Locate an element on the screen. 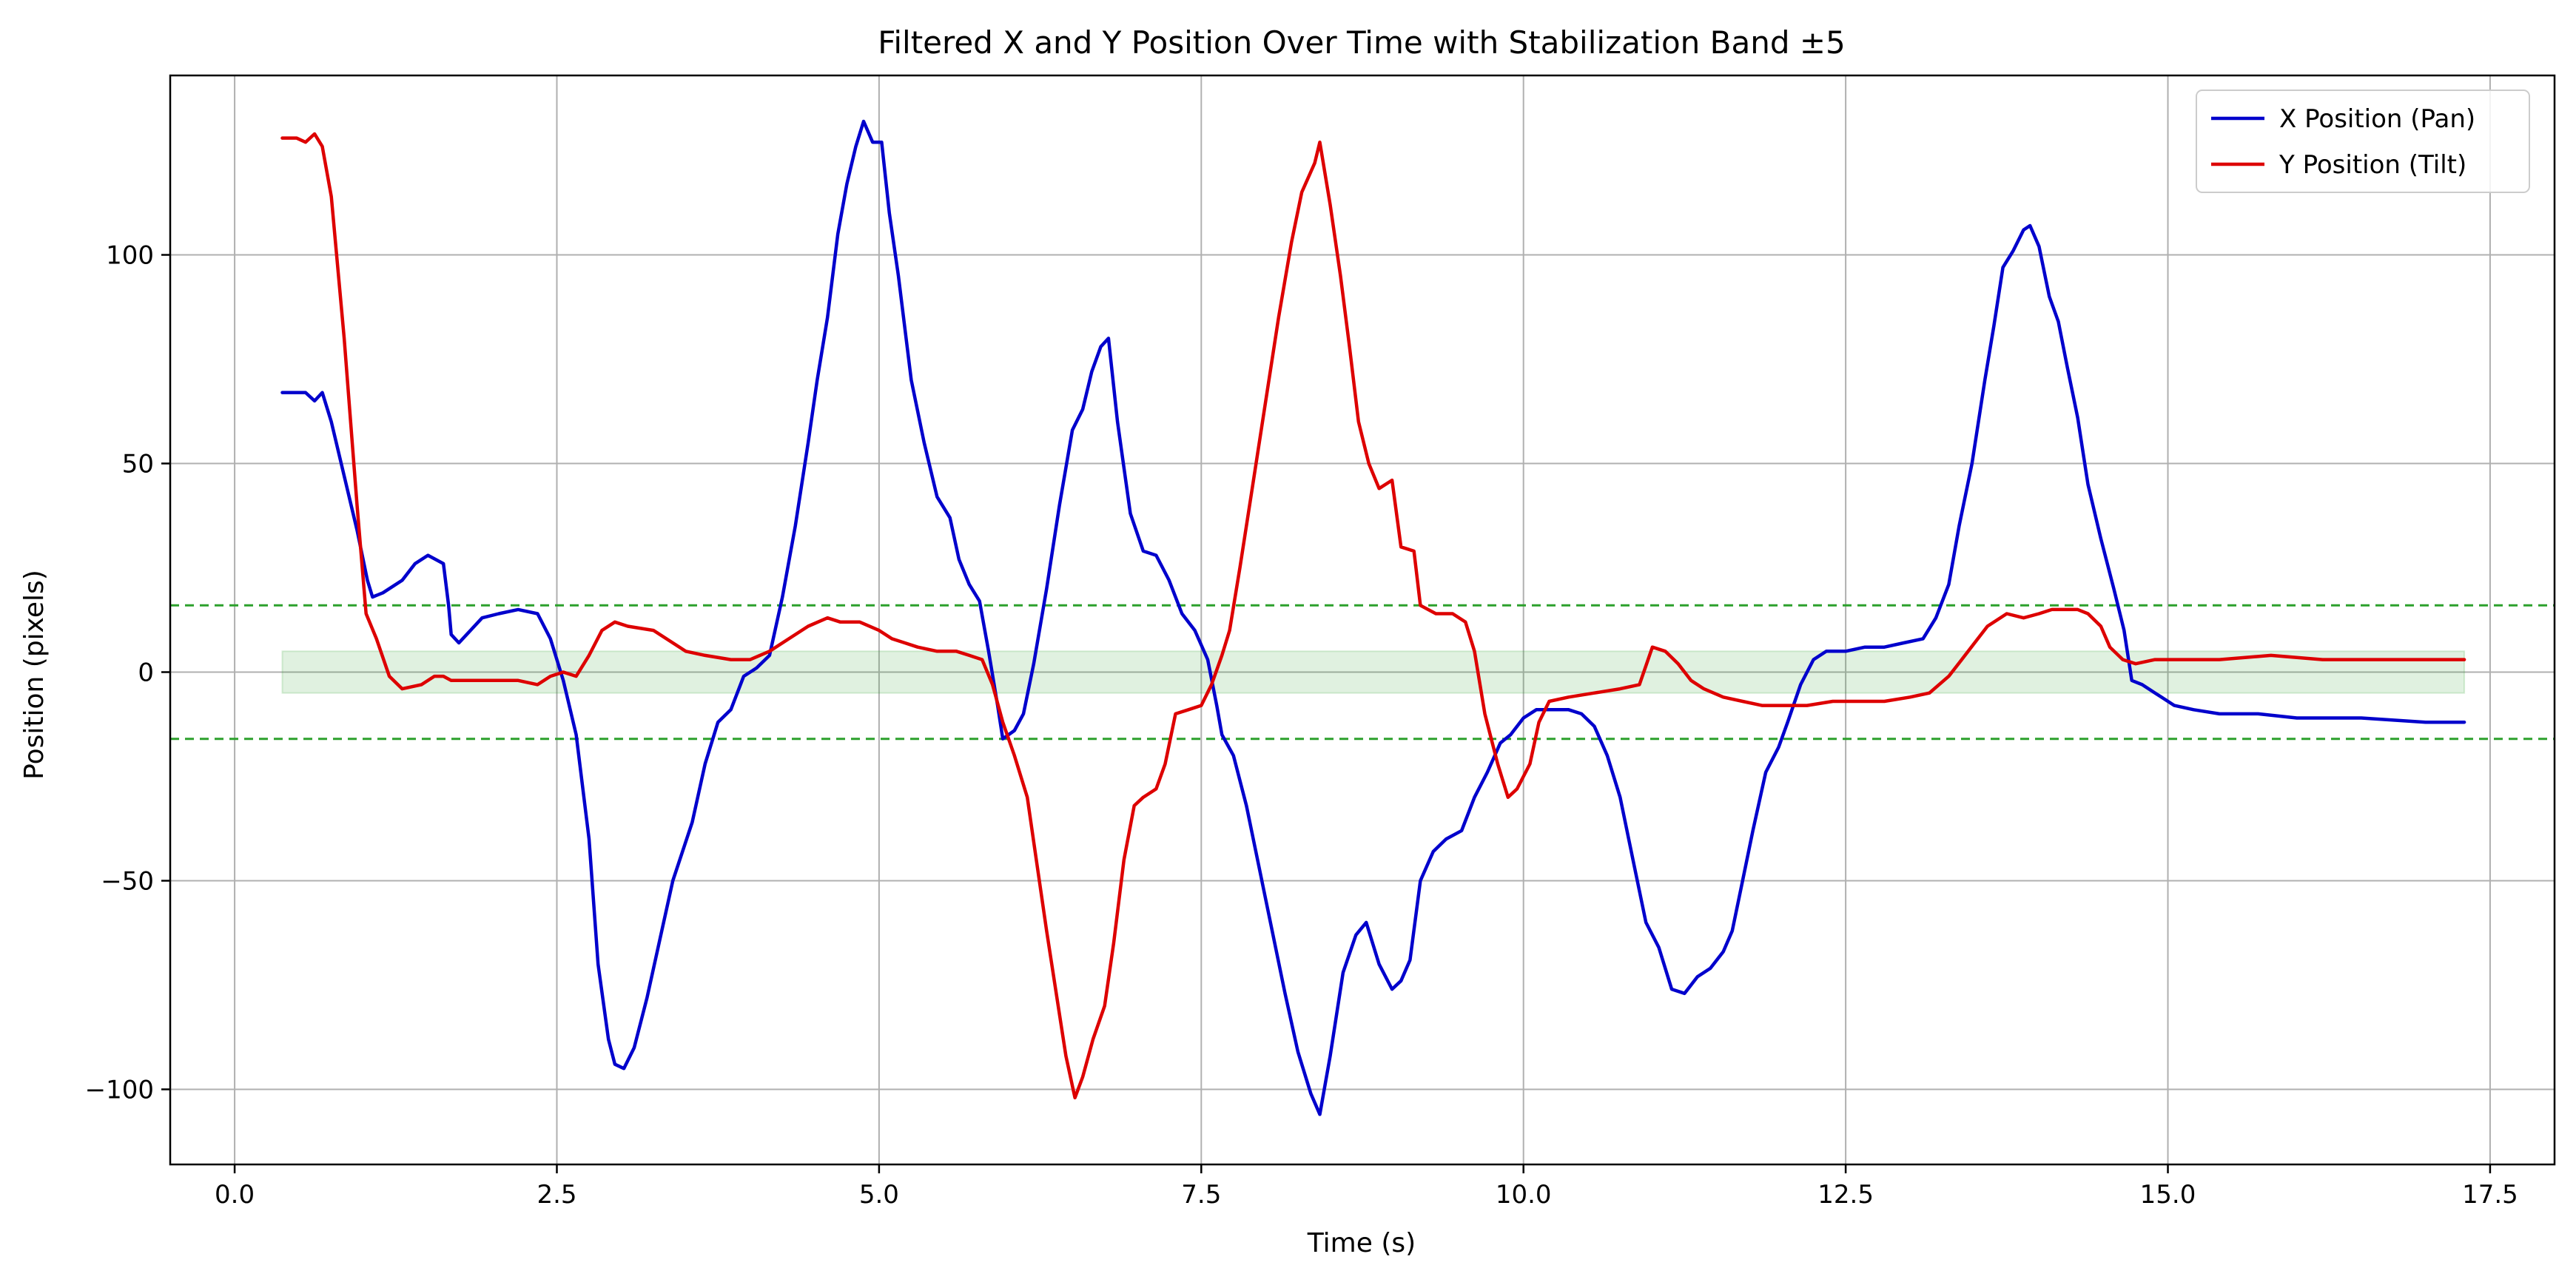 The height and width of the screenshot is (1288, 2576). x-axis-label: Time (s) is located at coordinates (1361, 1243).